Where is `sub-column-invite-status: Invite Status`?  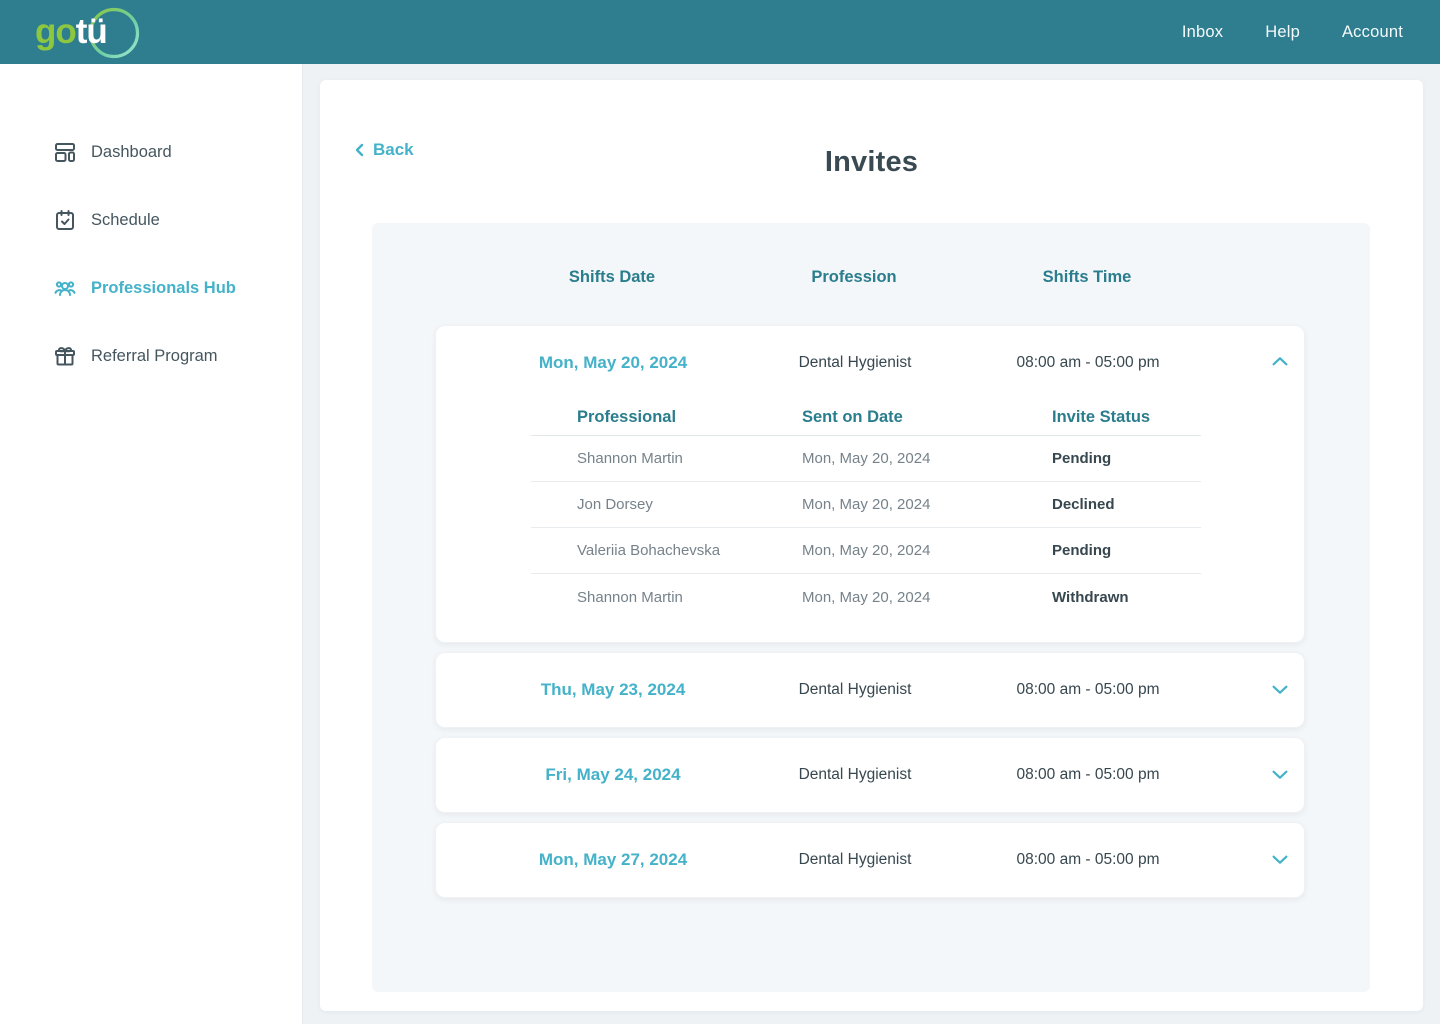
sub-column-invite-status: Invite Status is located at coordinates (1101, 417).